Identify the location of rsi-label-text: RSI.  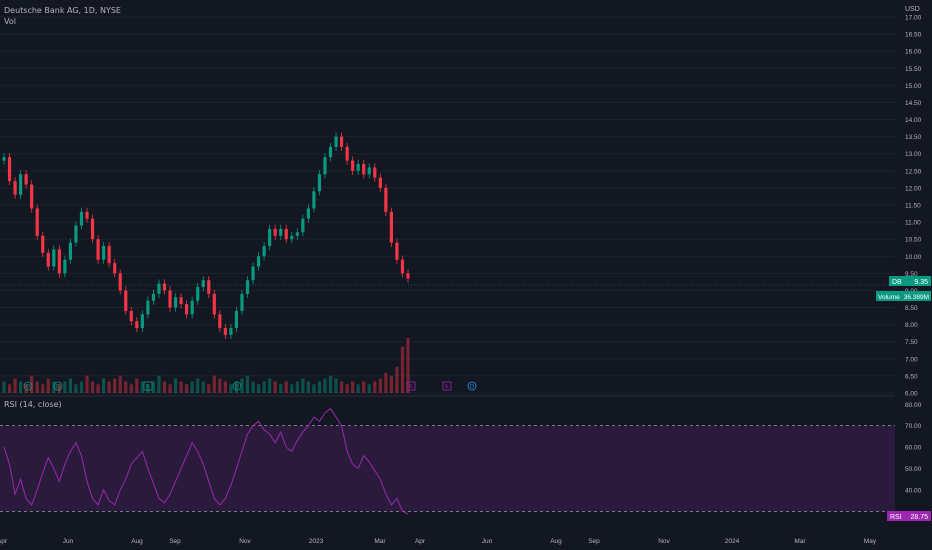
(896, 517).